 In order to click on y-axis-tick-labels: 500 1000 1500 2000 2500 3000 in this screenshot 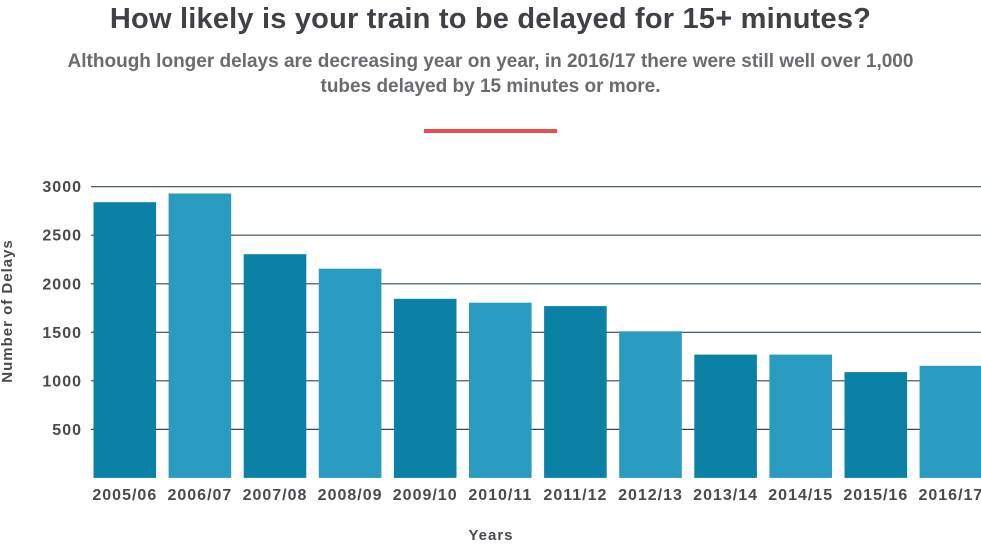, I will do `click(62, 309)`.